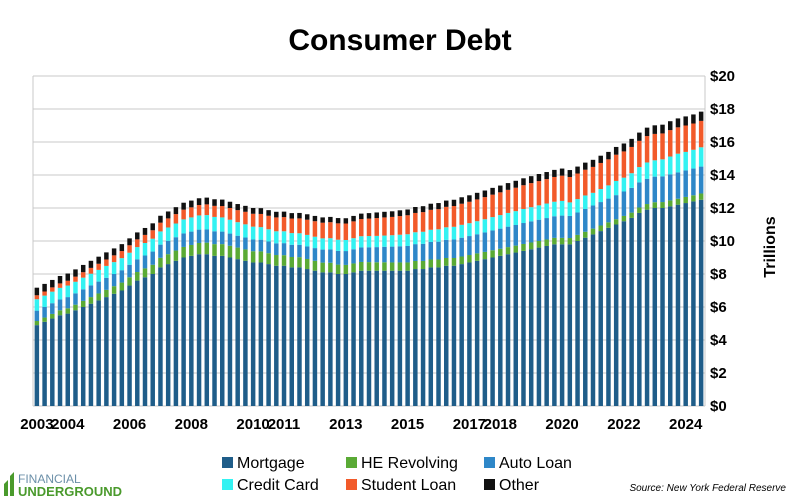 This screenshot has width=800, height=497. What do you see at coordinates (723, 175) in the screenshot?
I see `y-tick-label: $14` at bounding box center [723, 175].